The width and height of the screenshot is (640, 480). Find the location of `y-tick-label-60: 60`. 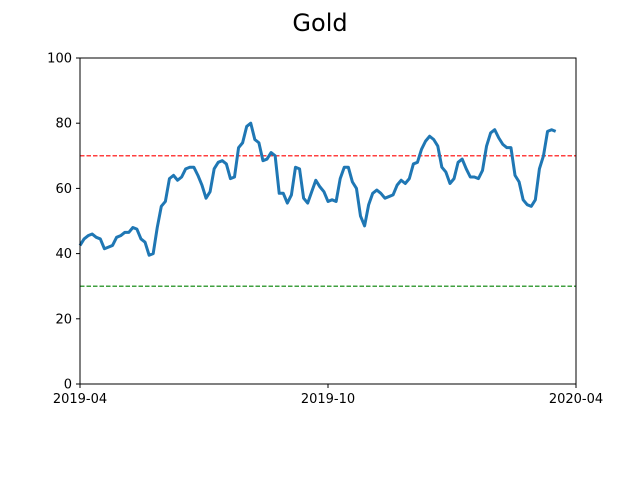

y-tick-label-60: 60 is located at coordinates (63, 189).